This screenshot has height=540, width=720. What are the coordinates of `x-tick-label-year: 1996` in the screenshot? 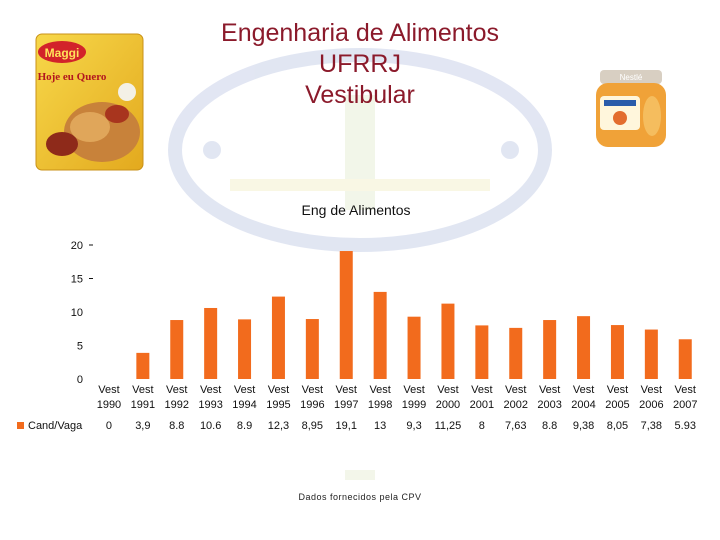 It's located at (312, 405).